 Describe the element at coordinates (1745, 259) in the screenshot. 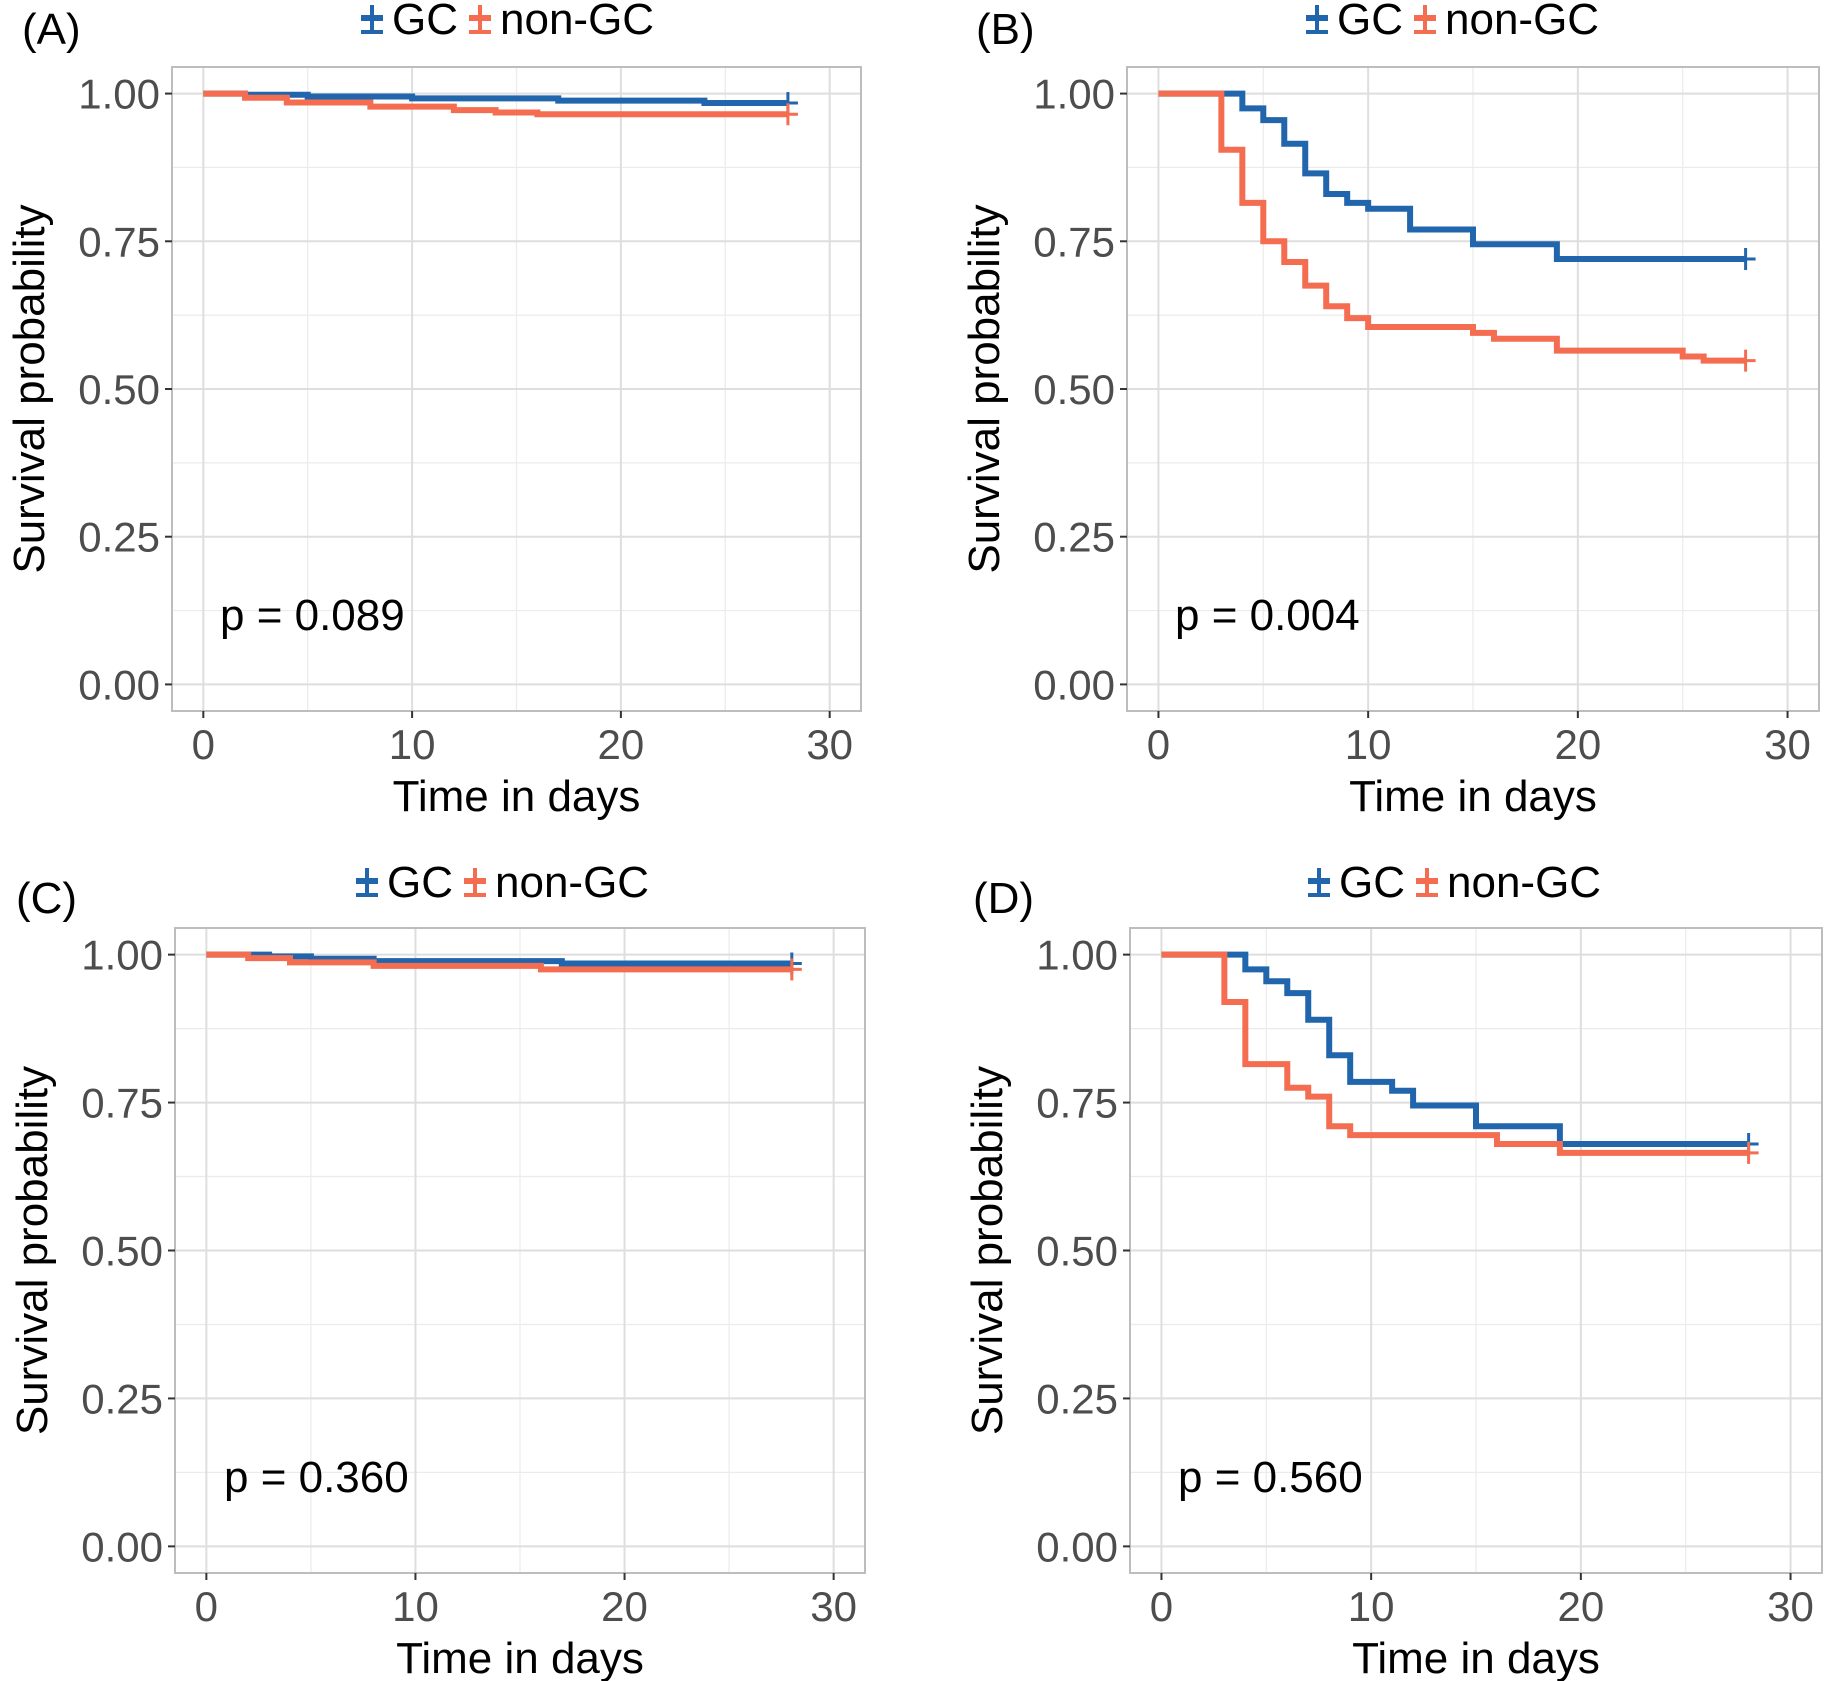

I see `censor-mark-gc` at that location.